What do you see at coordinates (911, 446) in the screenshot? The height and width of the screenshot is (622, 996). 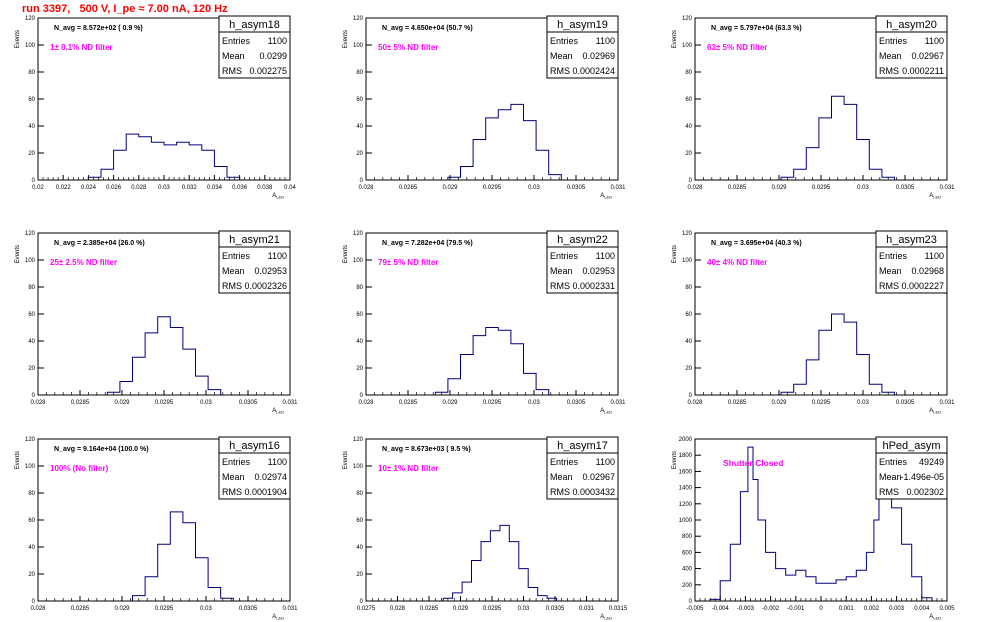 I see `histogram-title: hPed_asym` at bounding box center [911, 446].